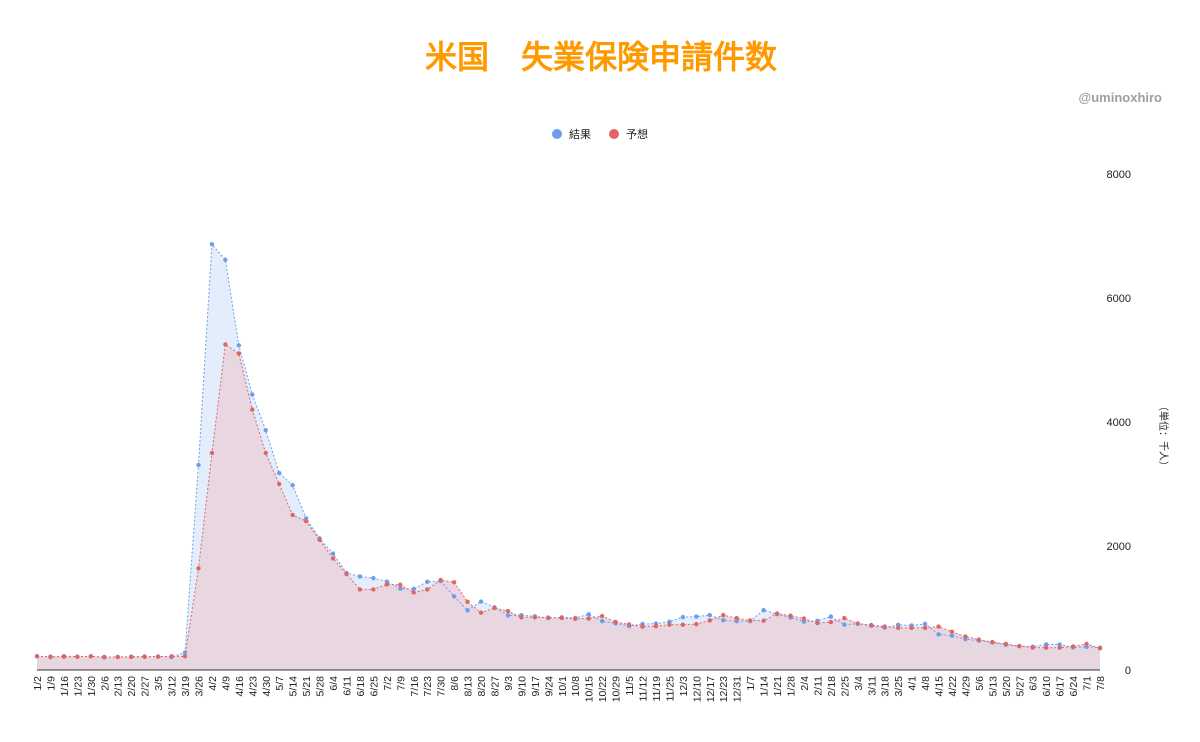 Image resolution: width=1200 pixels, height=742 pixels. Describe the element at coordinates (1119, 423) in the screenshot. I see `y-tick-label: 4000` at that location.